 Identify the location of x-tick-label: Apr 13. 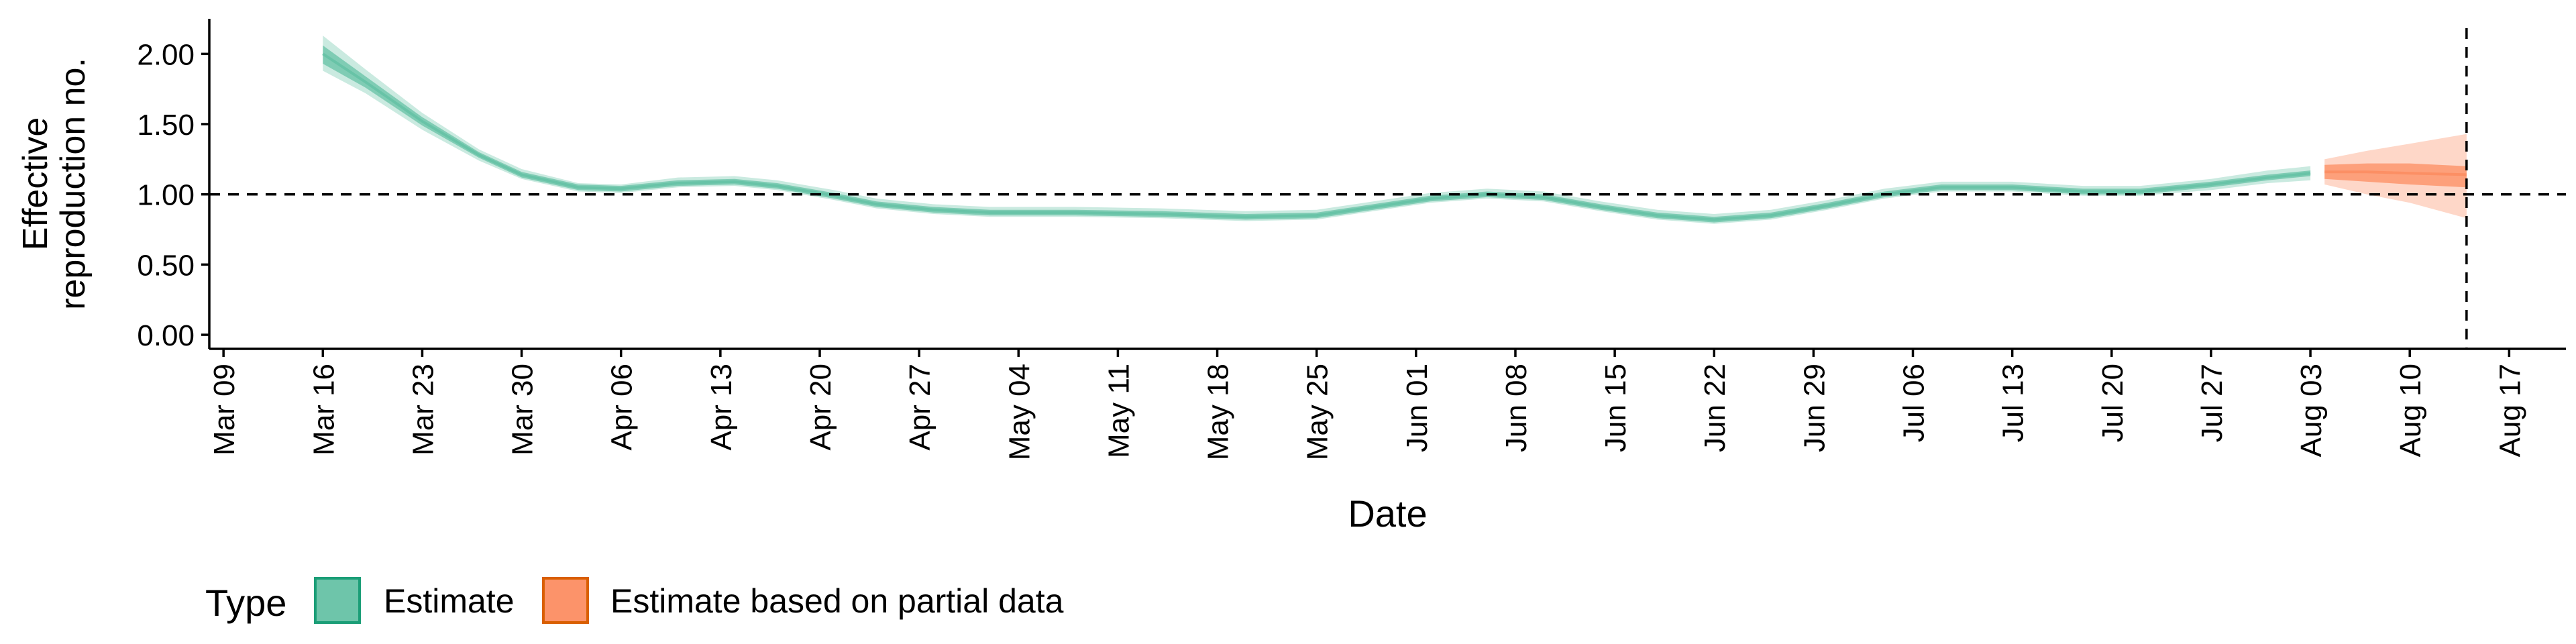
(721, 407).